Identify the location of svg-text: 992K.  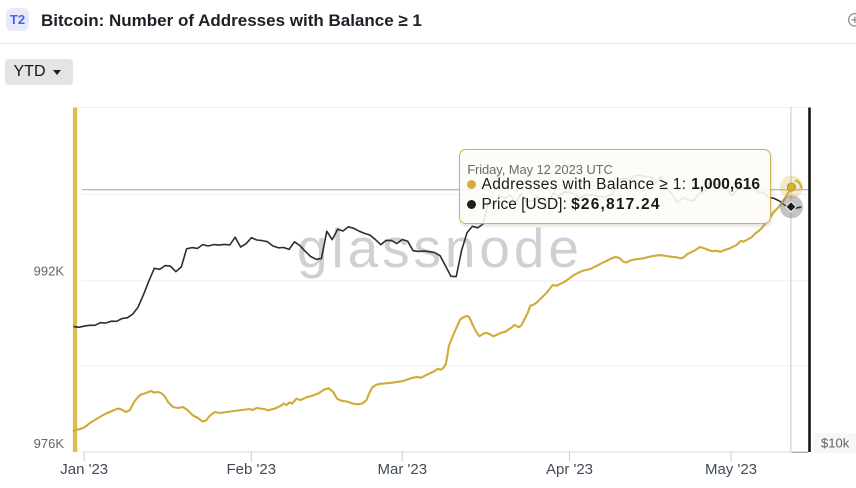
(49, 271).